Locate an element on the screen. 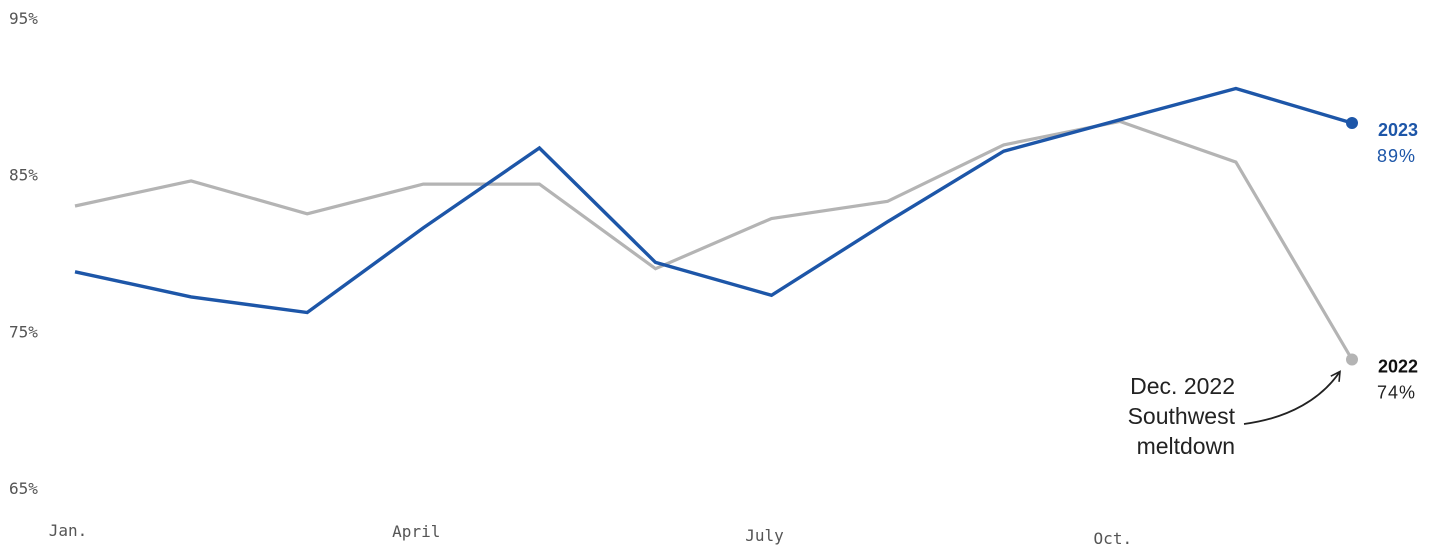  series-end-point-2023 is located at coordinates (1352, 122).